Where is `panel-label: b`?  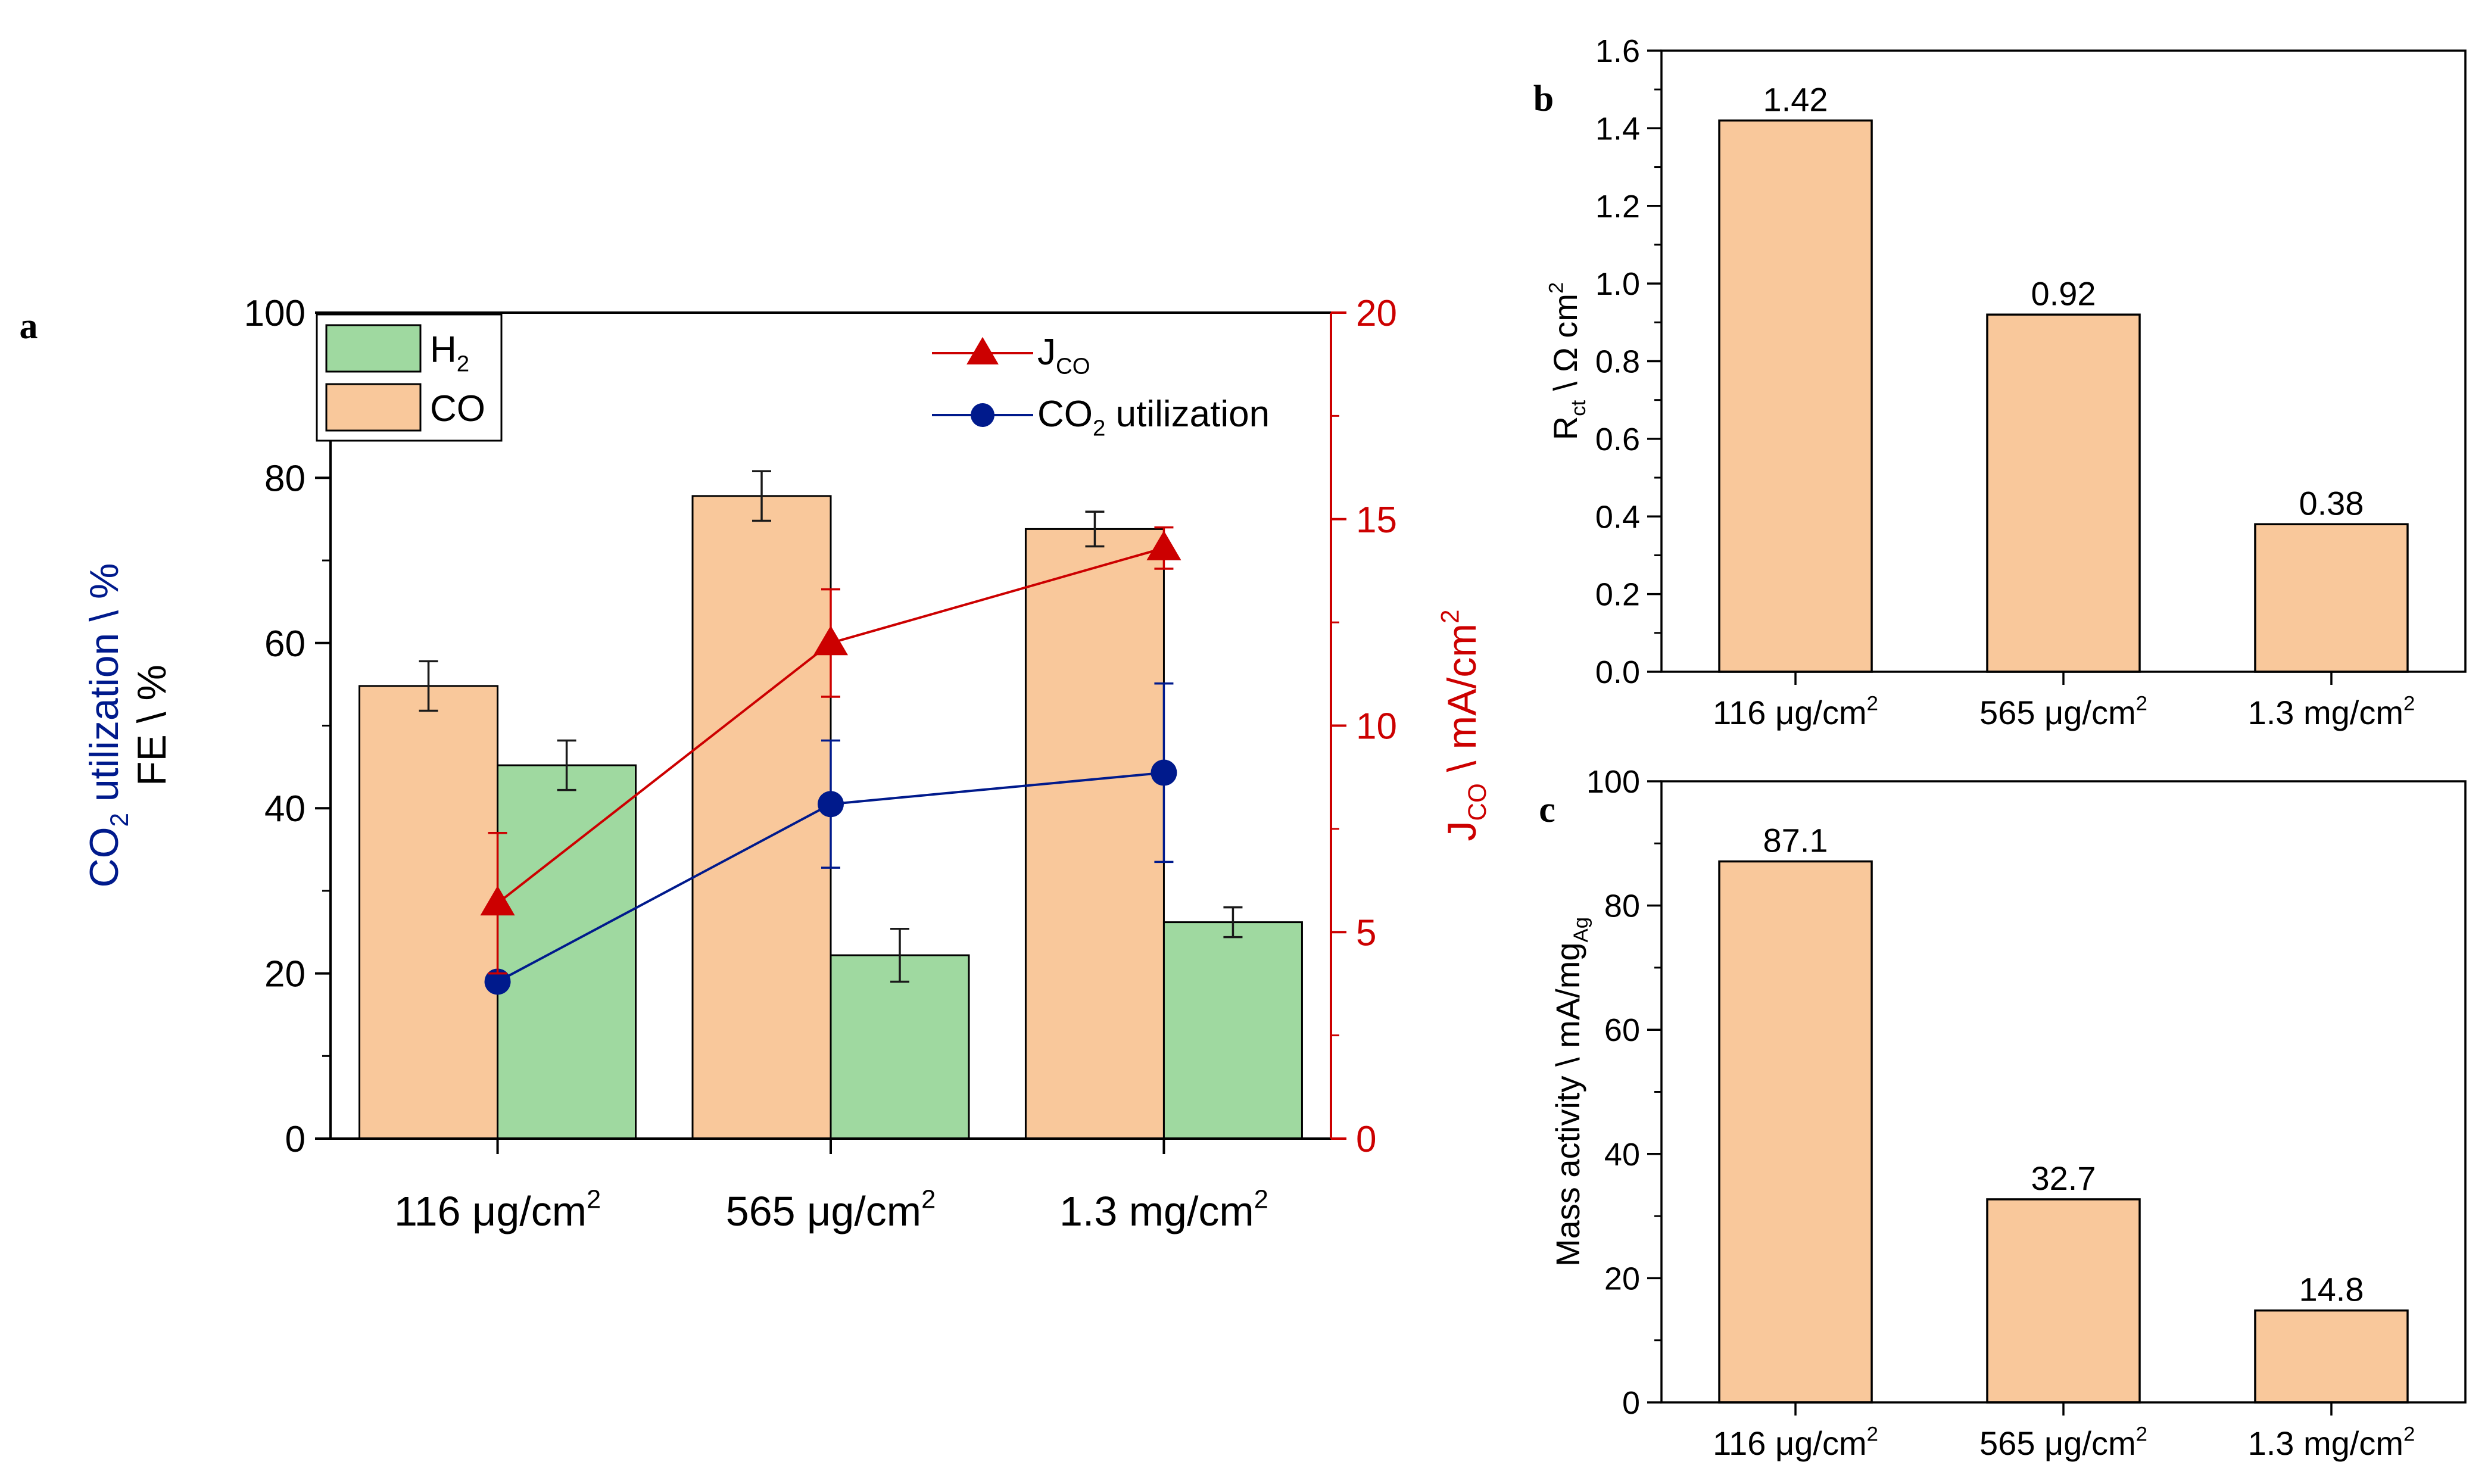 panel-label: b is located at coordinates (1543, 99).